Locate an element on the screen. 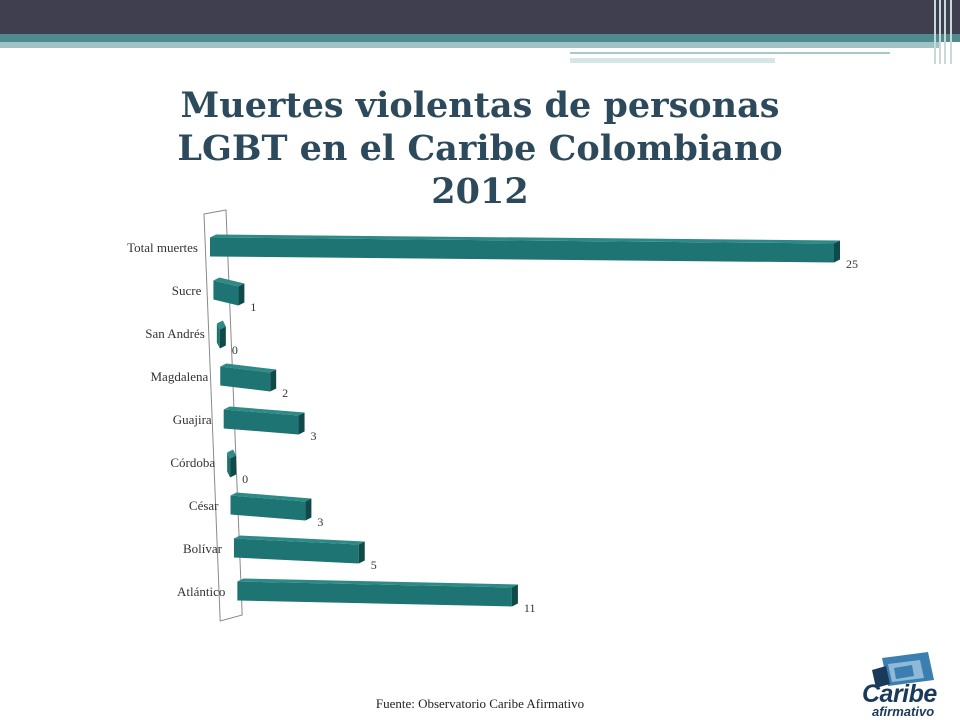 The height and width of the screenshot is (722, 960). value-label: 2 is located at coordinates (285, 393).